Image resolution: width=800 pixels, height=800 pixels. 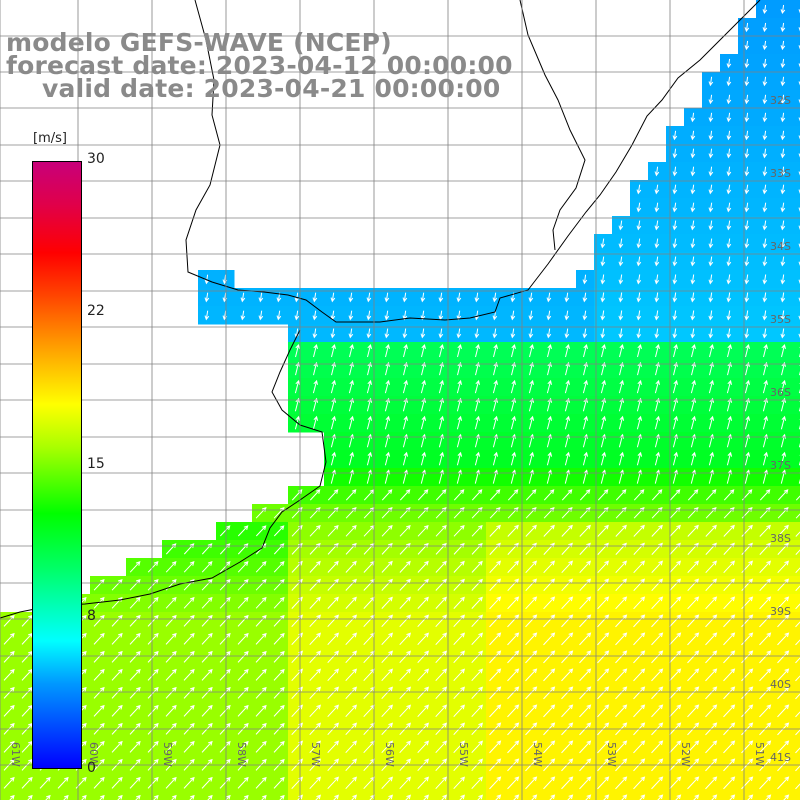 I want to click on lat-label: 39S, so click(x=780, y=611).